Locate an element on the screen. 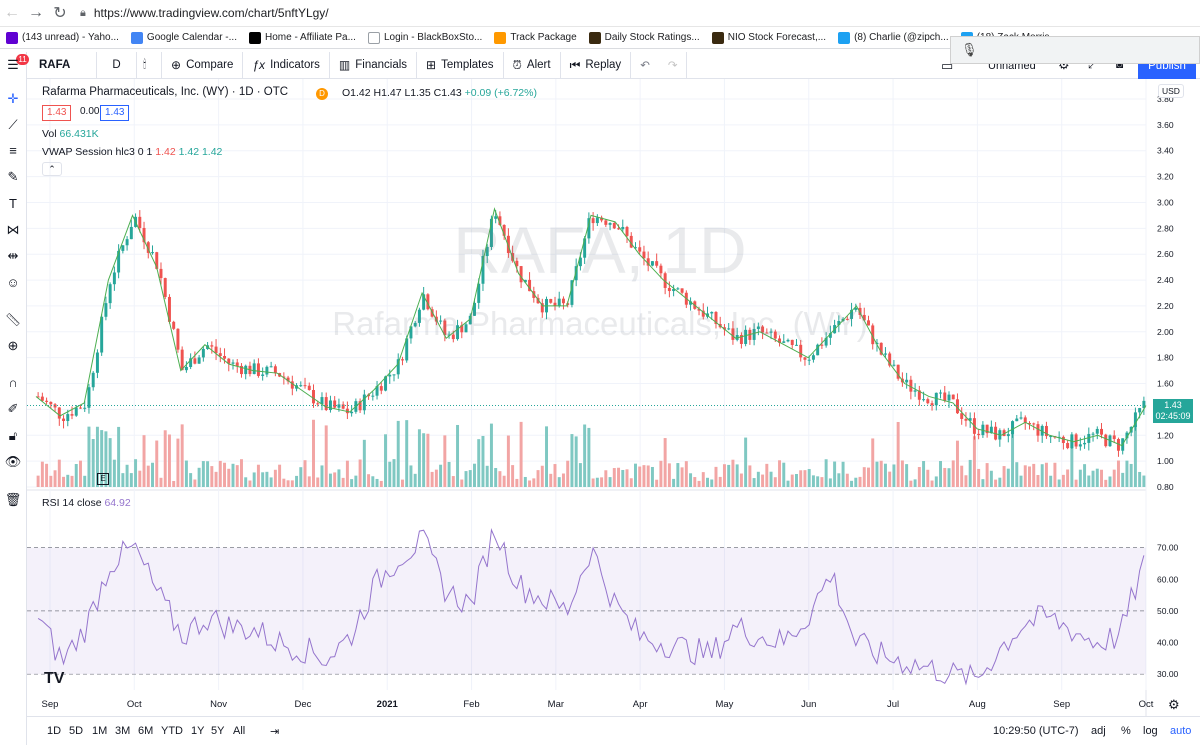 This screenshot has height=745, width=1200. bid-pill: 1.43 is located at coordinates (57, 113).